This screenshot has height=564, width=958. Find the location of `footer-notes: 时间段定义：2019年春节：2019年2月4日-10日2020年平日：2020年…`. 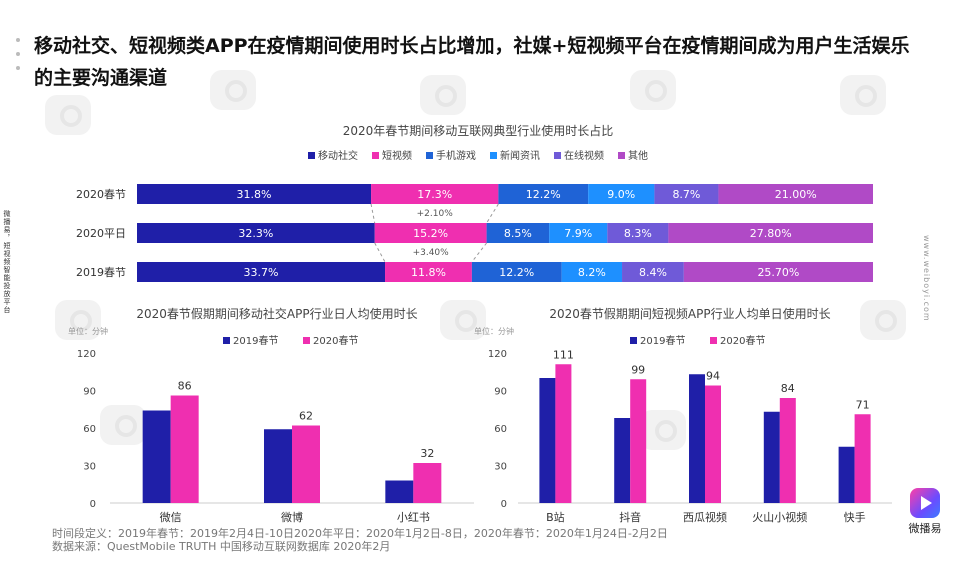

footer-notes: 时间段定义：2019年春节：2019年2月4日-10日2020年平日：2020年… is located at coordinates (360, 540).